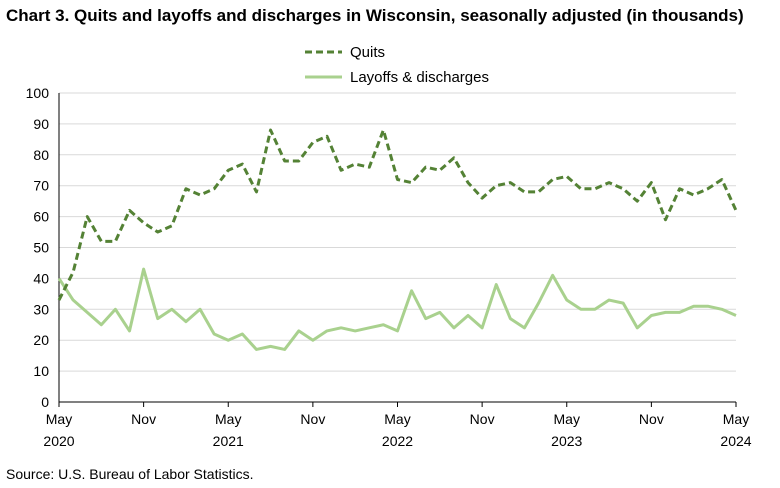 The image size is (780, 488). Describe the element at coordinates (397, 441) in the screenshot. I see `x-tick-label-year: 2022` at that location.